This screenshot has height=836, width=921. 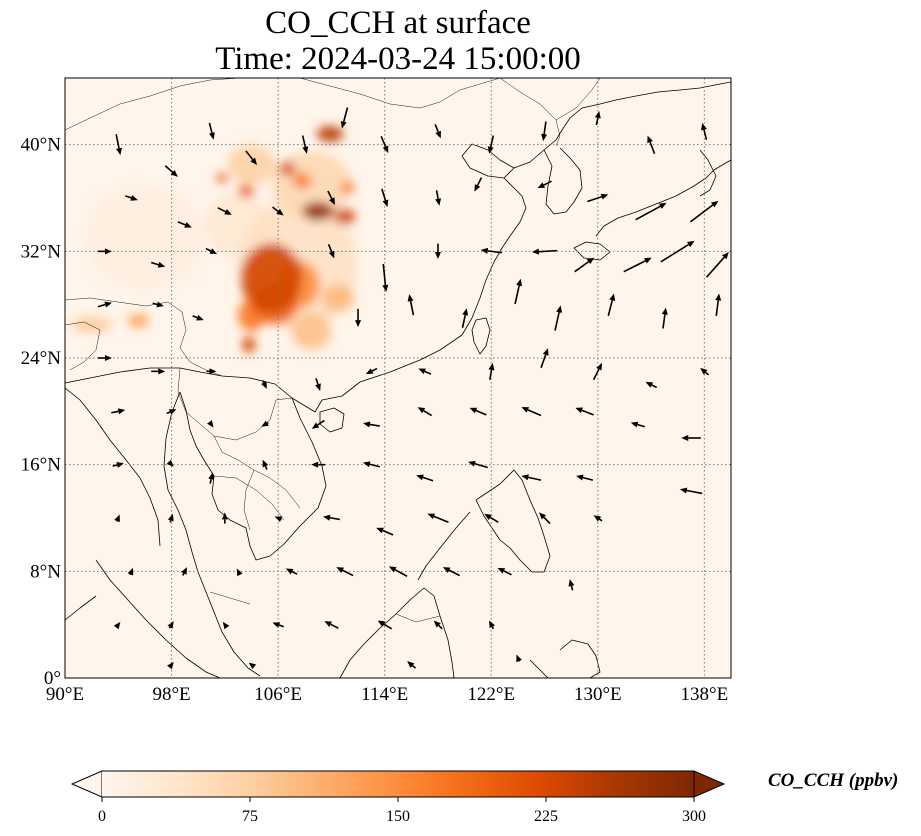 What do you see at coordinates (563, 181) in the screenshot?
I see `coastline-korea` at bounding box center [563, 181].